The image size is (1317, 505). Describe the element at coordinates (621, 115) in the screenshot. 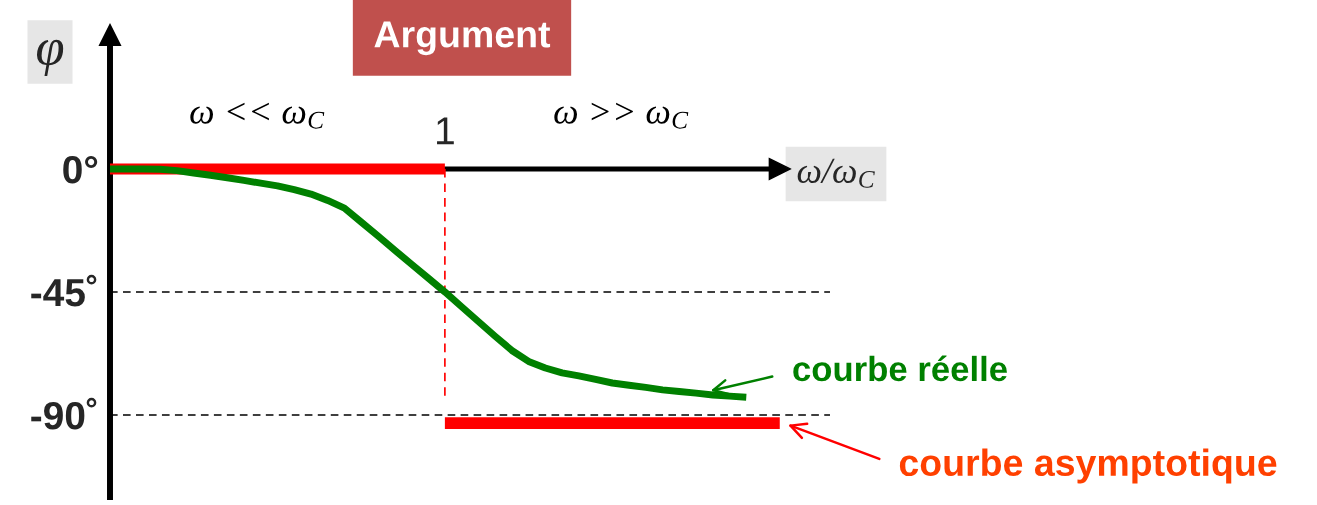

I see `annotation: ω >> ω$_{C}$` at that location.